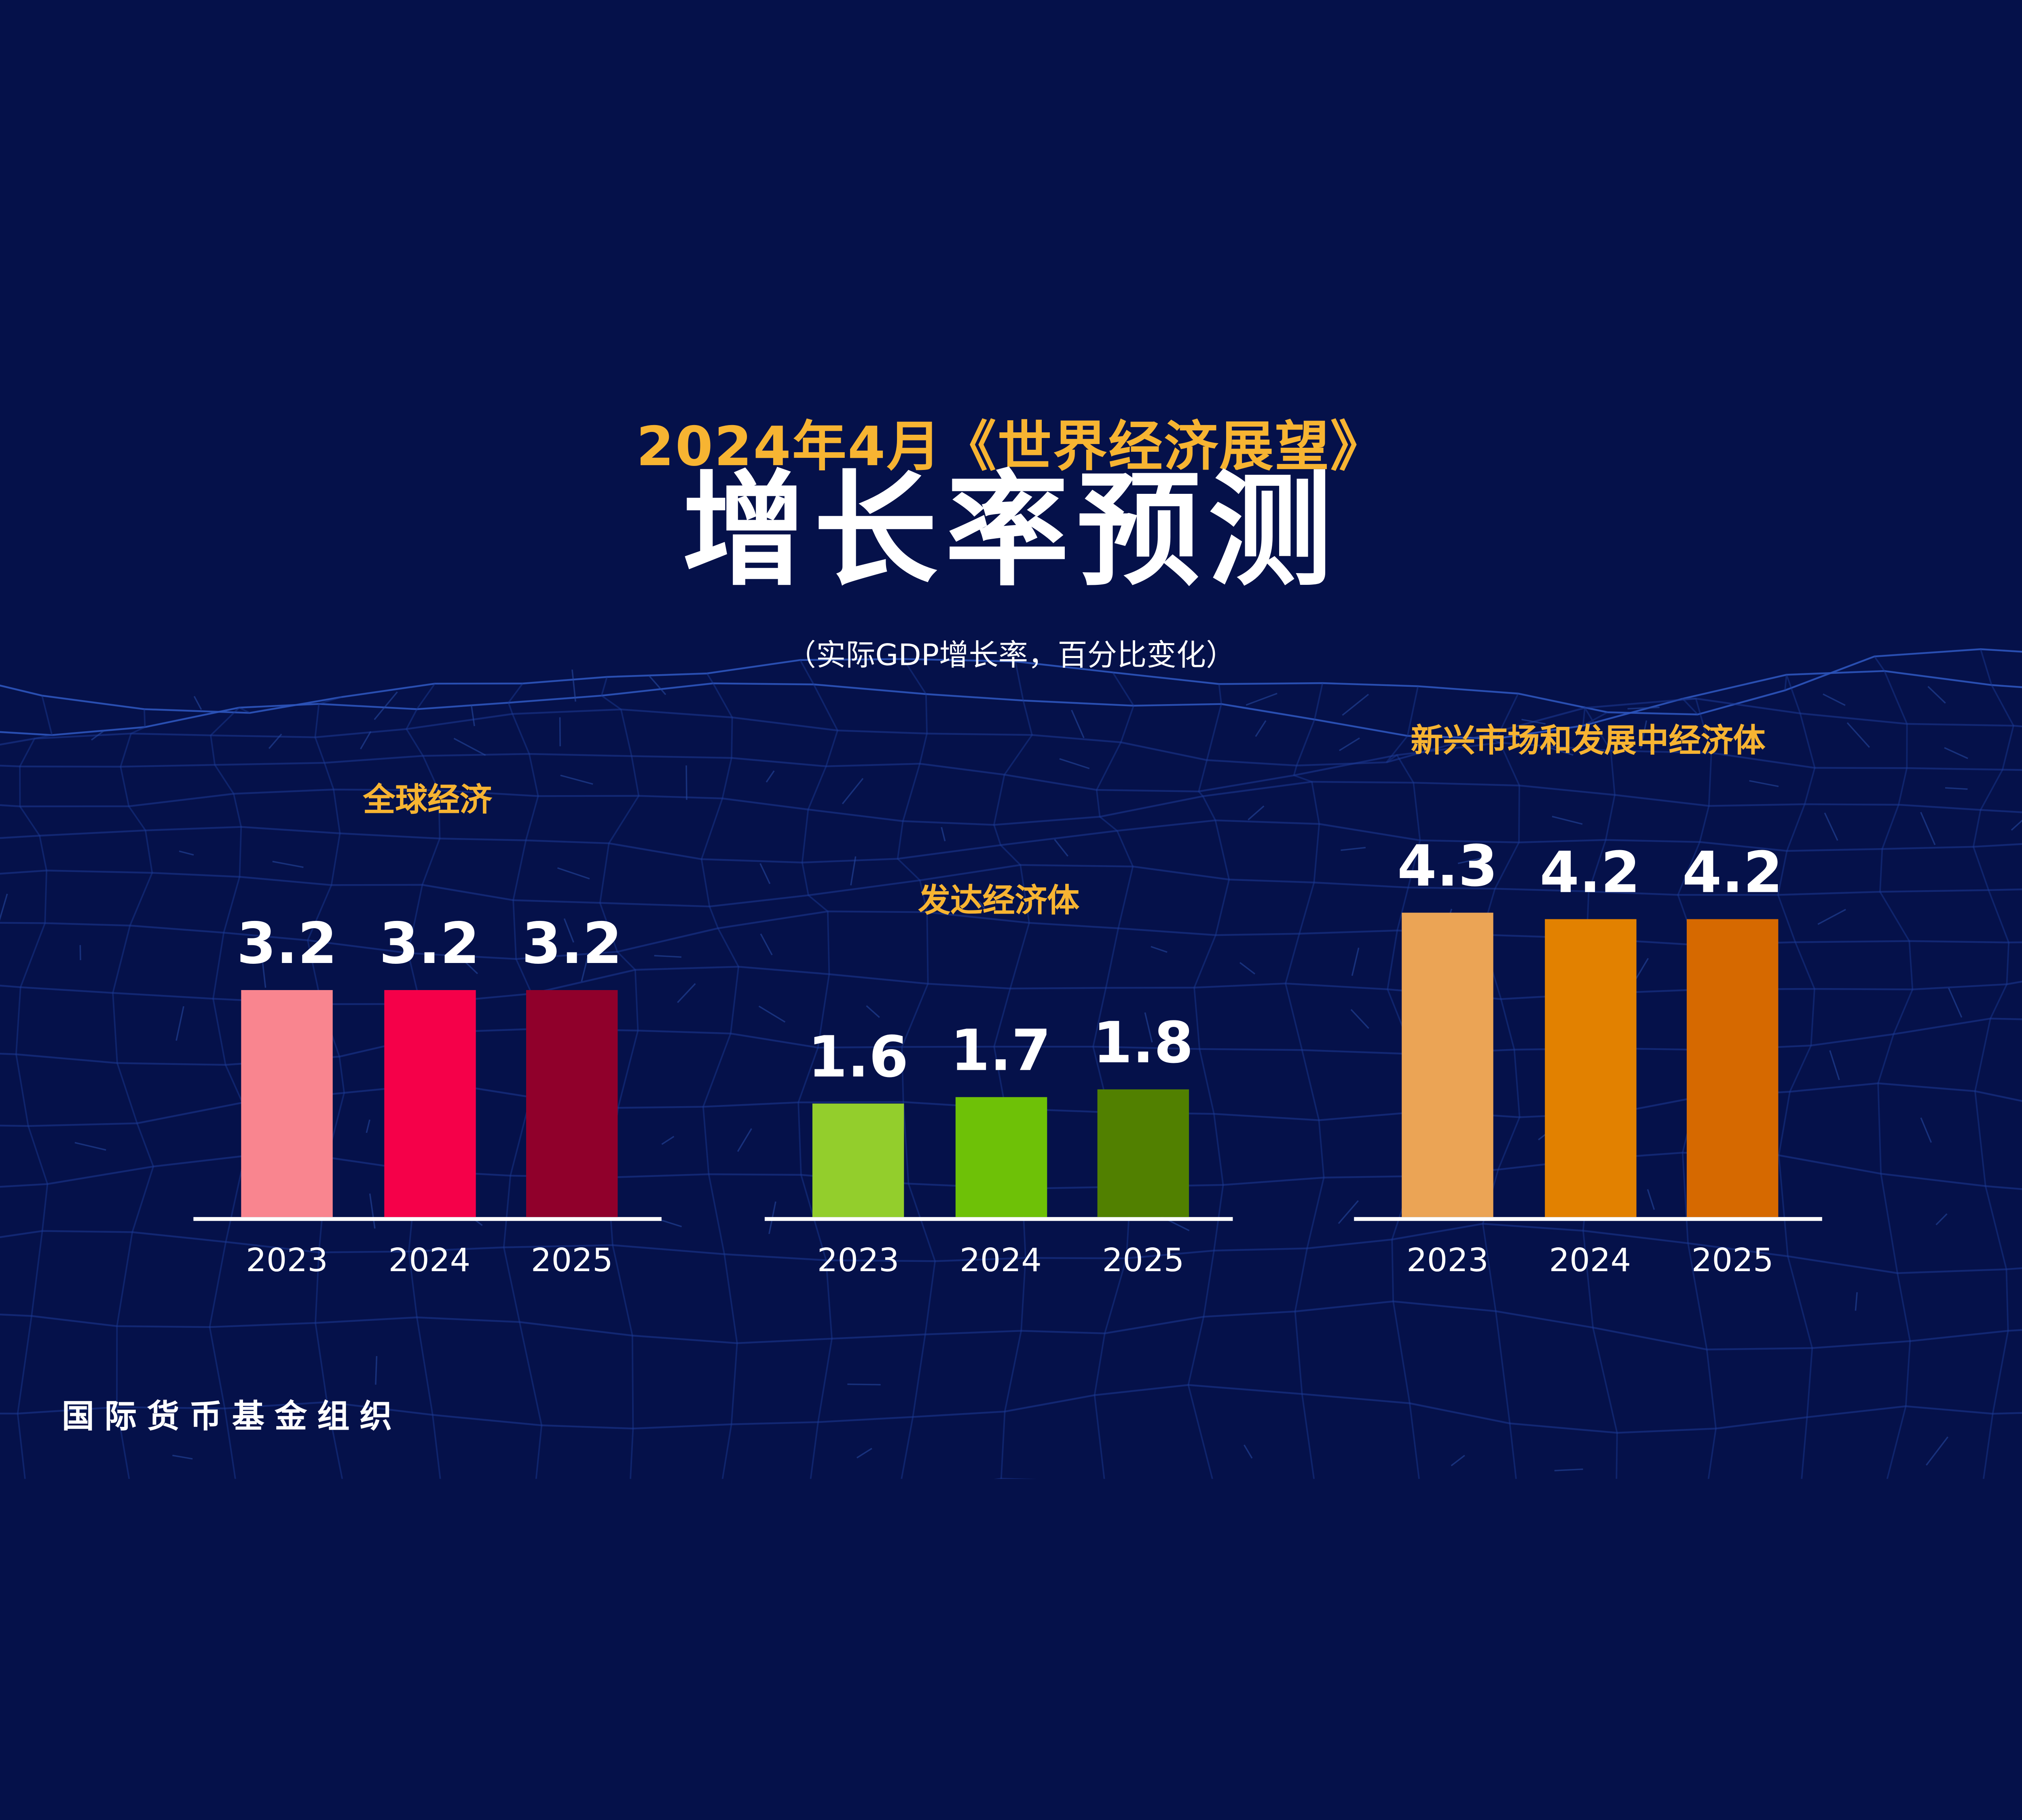 This screenshot has height=1820, width=2022. What do you see at coordinates (1732, 1260) in the screenshot?
I see `year-label-g3-2025: 2025` at bounding box center [1732, 1260].